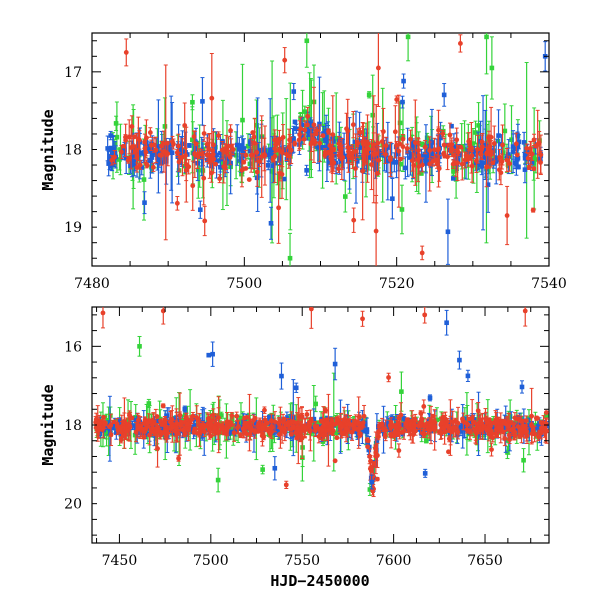 The image size is (600, 600). Describe the element at coordinates (302, 561) in the screenshot. I see `x-tick-label: 7550` at that location.